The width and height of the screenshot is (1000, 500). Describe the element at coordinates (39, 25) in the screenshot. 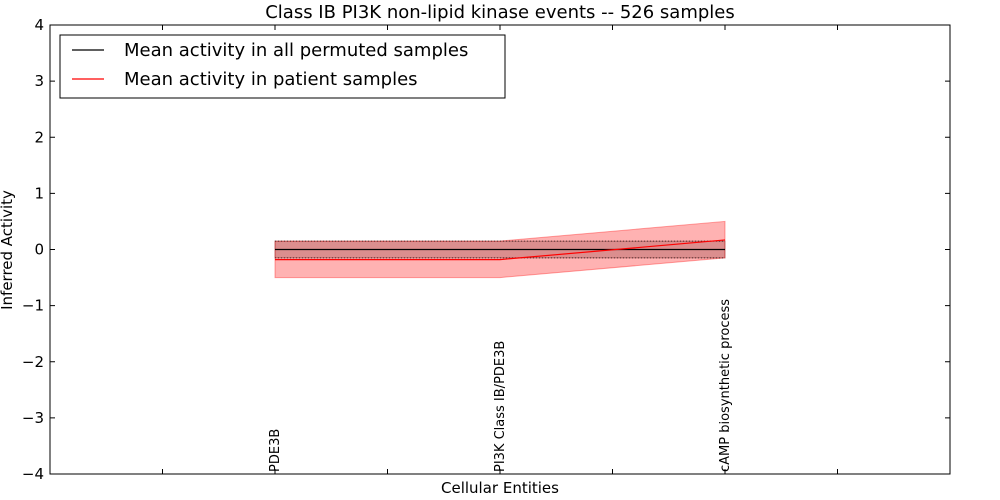

I see `y-tick-label-8: 4` at that location.